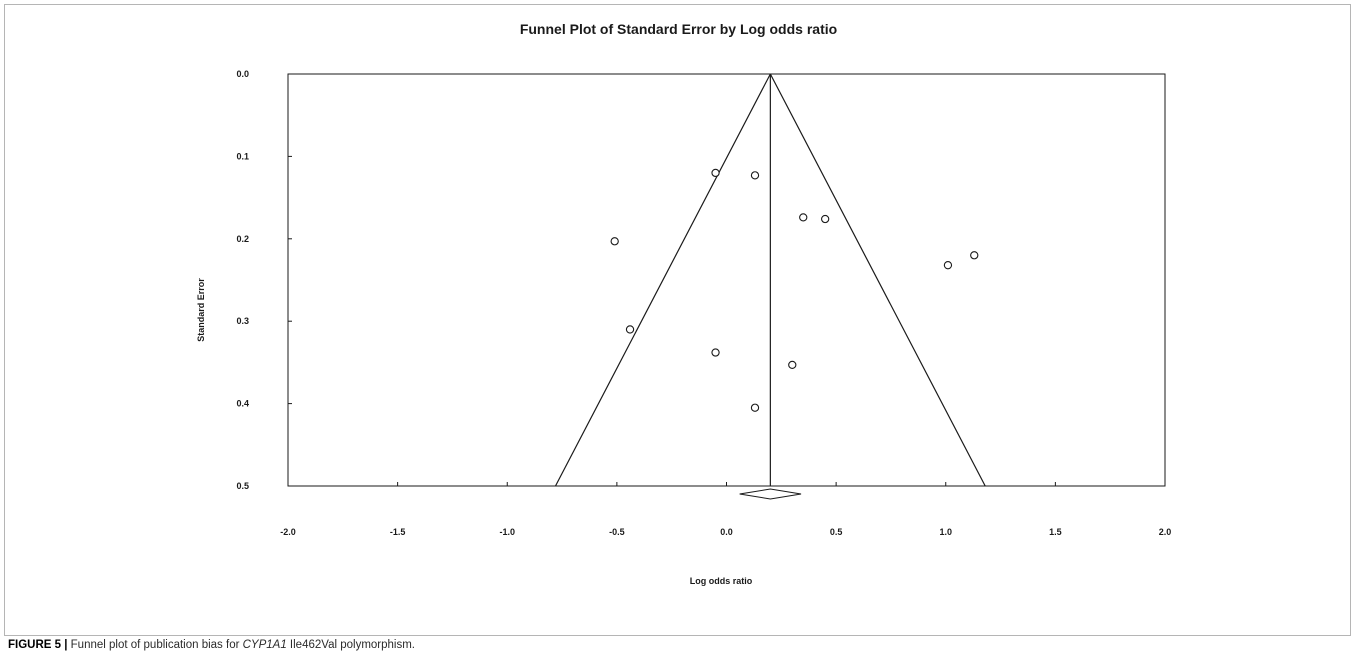 The height and width of the screenshot is (656, 1357). Describe the element at coordinates (288, 532) in the screenshot. I see `x-tick-label: -2.0` at that location.